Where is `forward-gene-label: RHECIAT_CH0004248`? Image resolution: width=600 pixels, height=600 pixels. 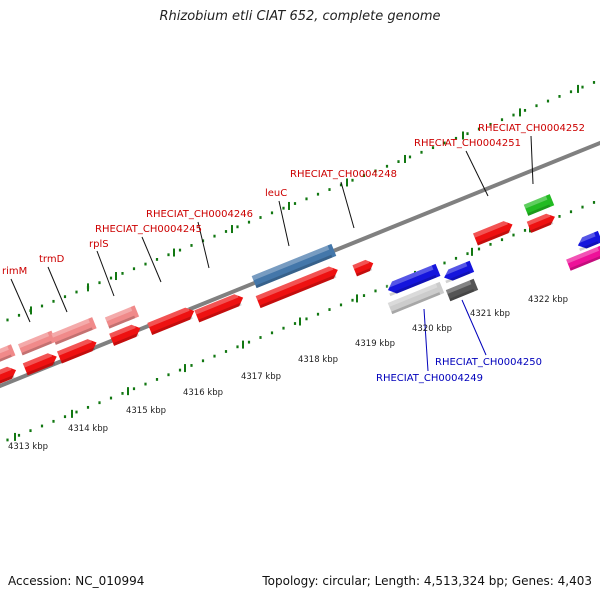
forward-gene-label: RHECIAT_CH0004248 is located at coordinates (343, 174).